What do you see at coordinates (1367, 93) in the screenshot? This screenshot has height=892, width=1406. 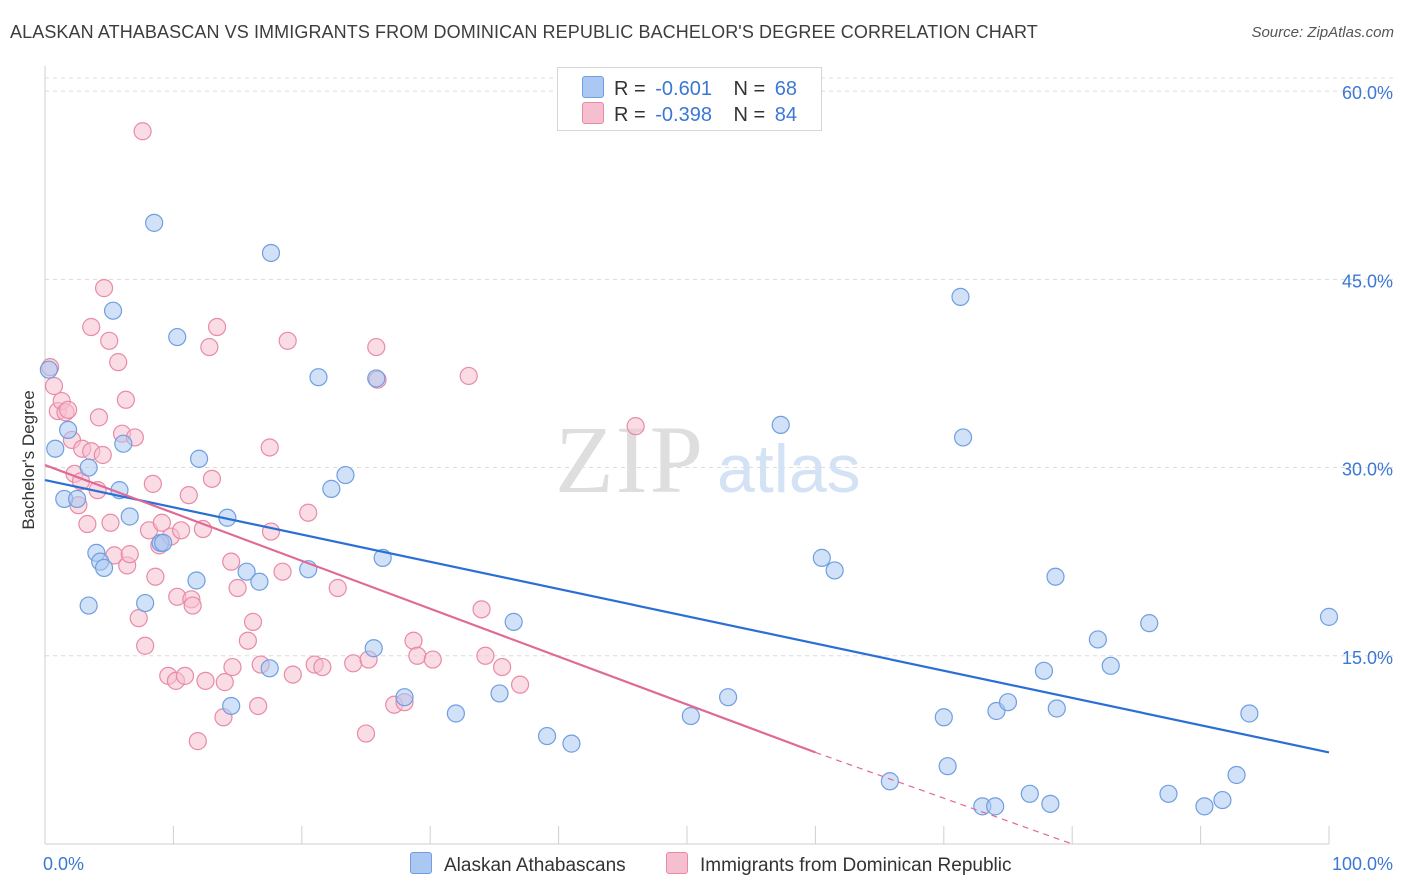 I see `y-tick-label: 60.0%` at bounding box center [1367, 93].